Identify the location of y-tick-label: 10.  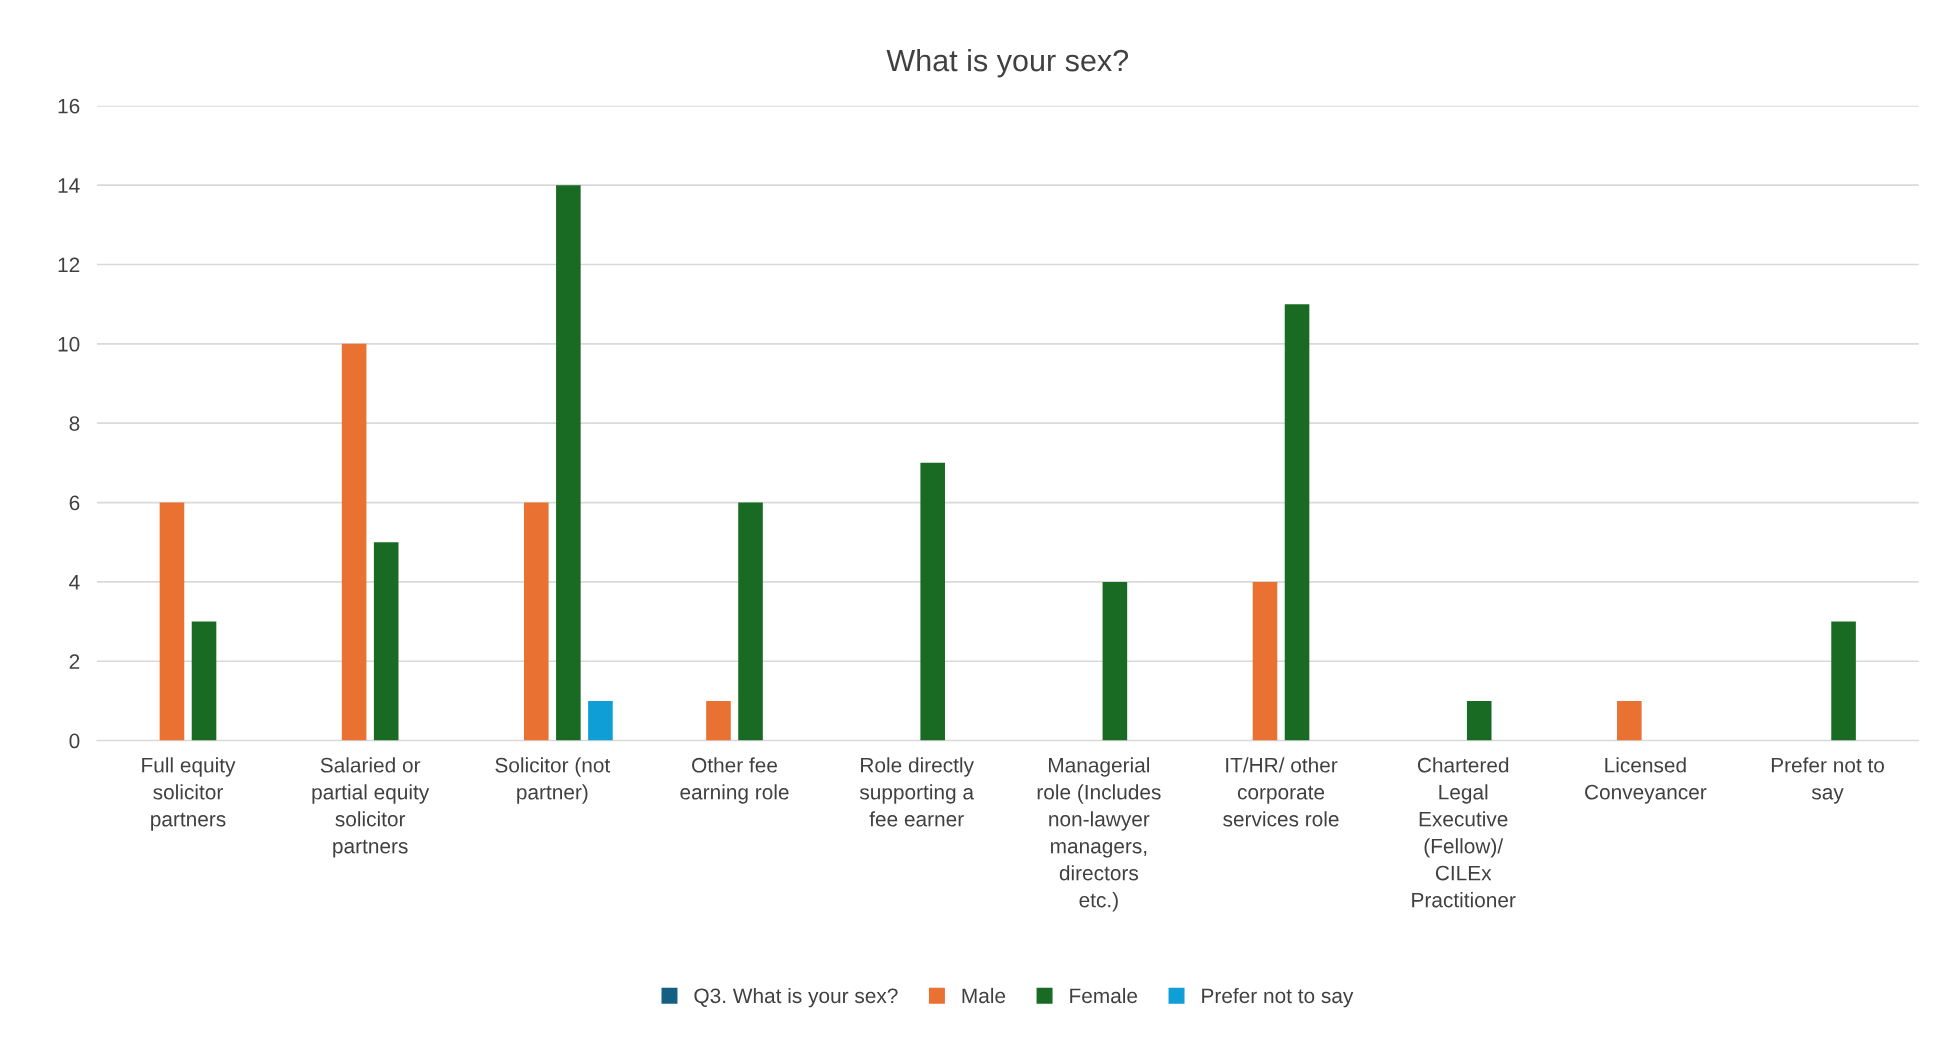
(69, 344).